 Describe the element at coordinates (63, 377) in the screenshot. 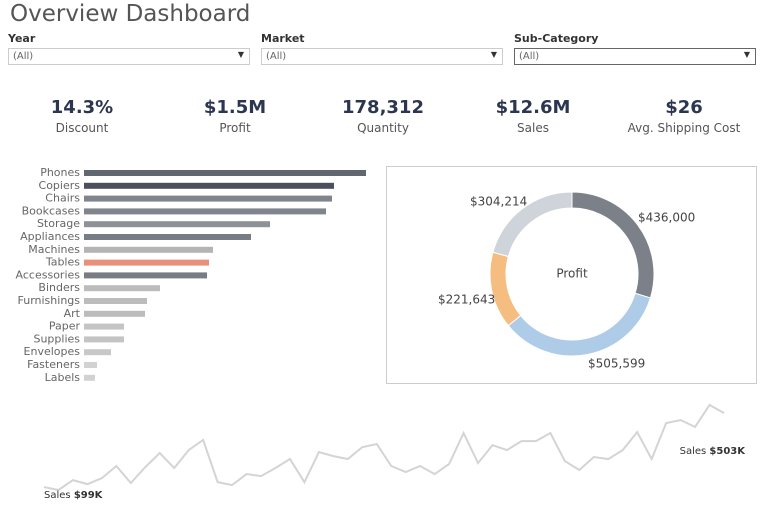

I see `category-label: Labels` at that location.